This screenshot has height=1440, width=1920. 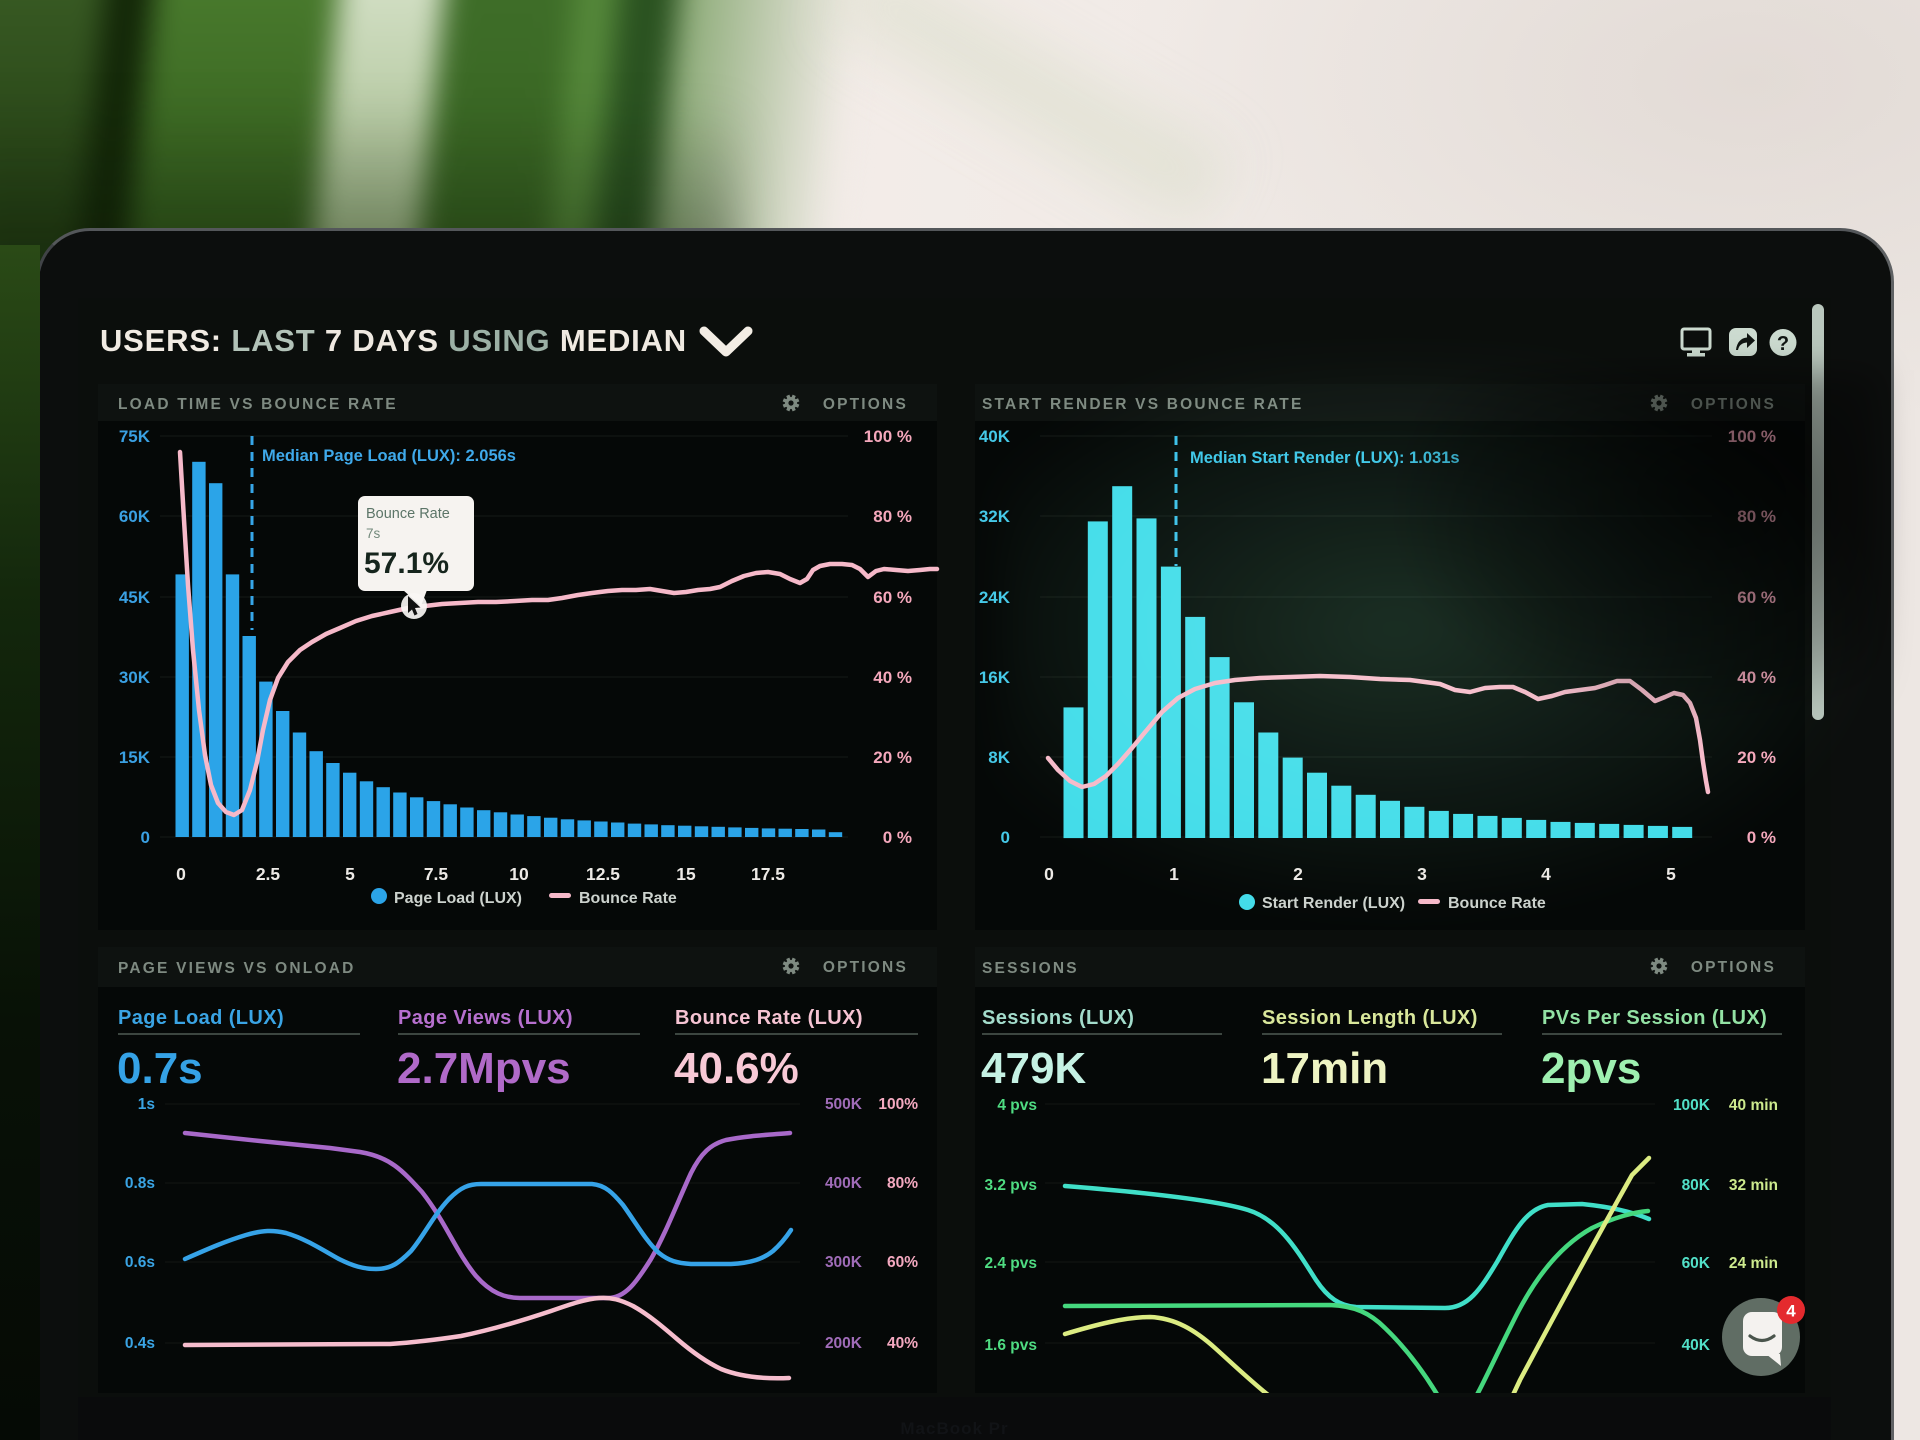 I want to click on svg-text: PAGE VIEWS VS ONLOAD, so click(x=237, y=968).